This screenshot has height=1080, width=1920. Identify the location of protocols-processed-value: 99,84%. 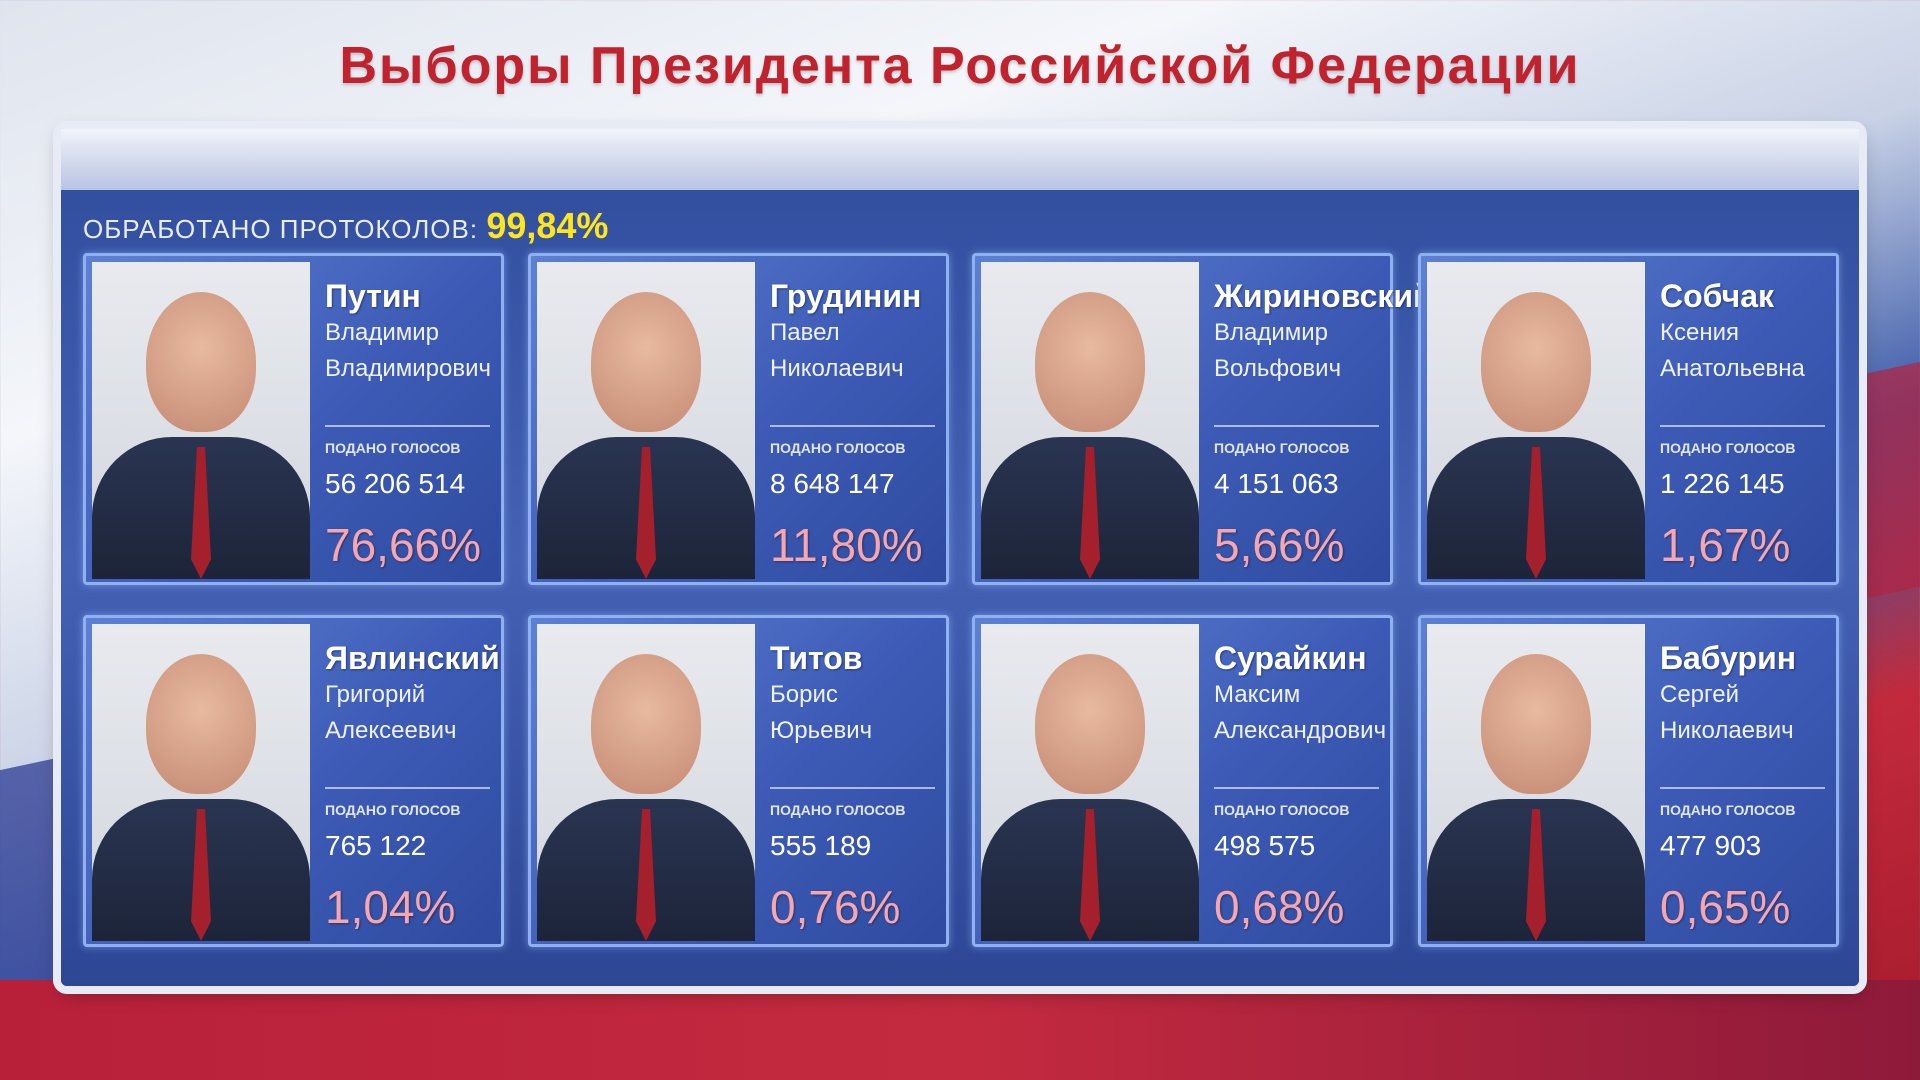
(547, 225).